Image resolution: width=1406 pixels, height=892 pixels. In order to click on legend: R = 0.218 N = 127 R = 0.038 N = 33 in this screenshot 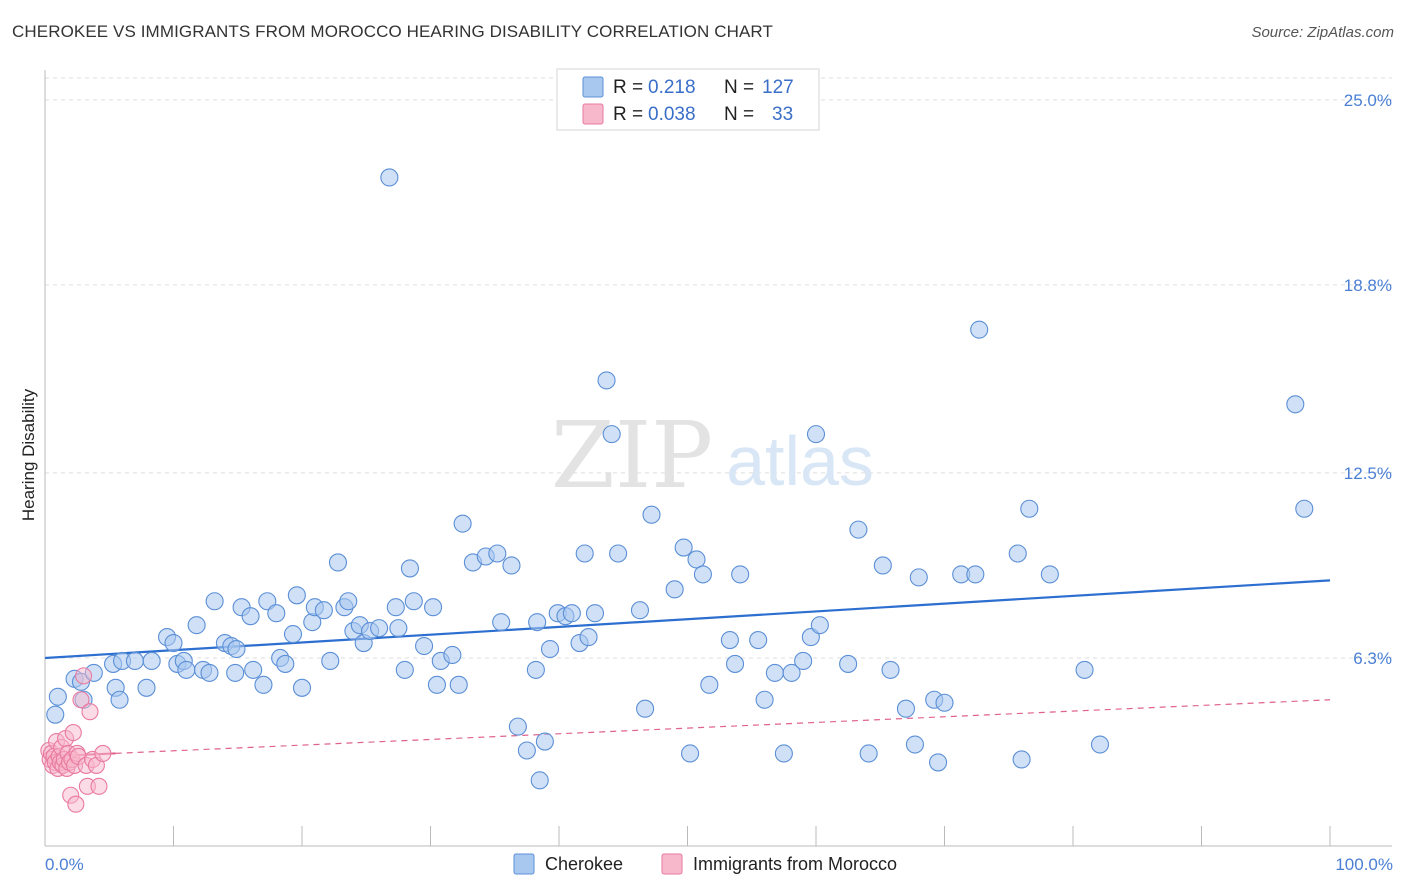, I will do `click(688, 99)`.